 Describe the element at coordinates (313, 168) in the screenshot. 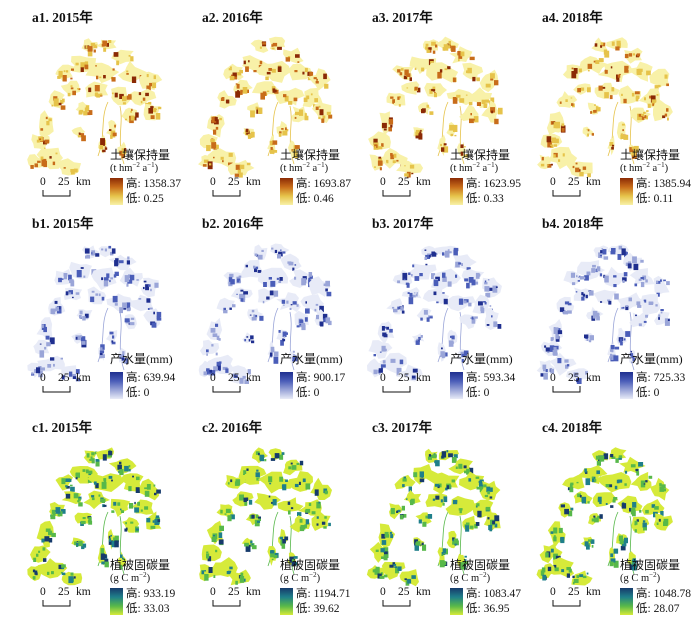

I see `unit-text: a` at that location.